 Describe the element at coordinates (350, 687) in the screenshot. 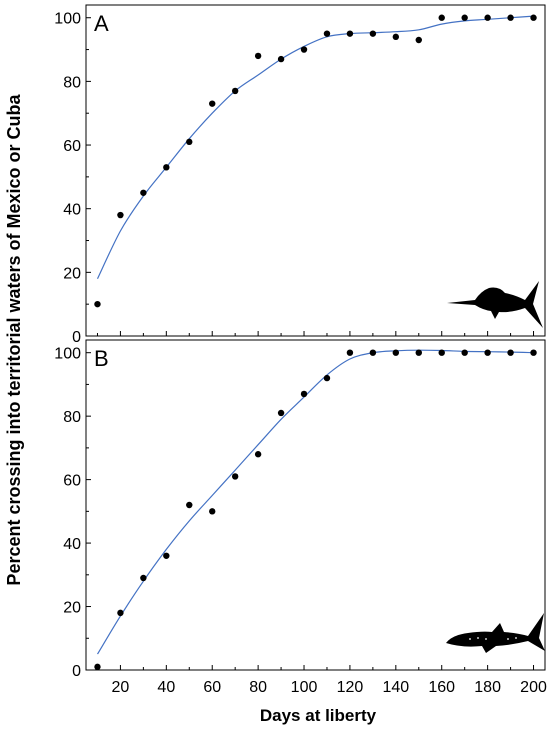

I see `x-tick-label: 120` at that location.